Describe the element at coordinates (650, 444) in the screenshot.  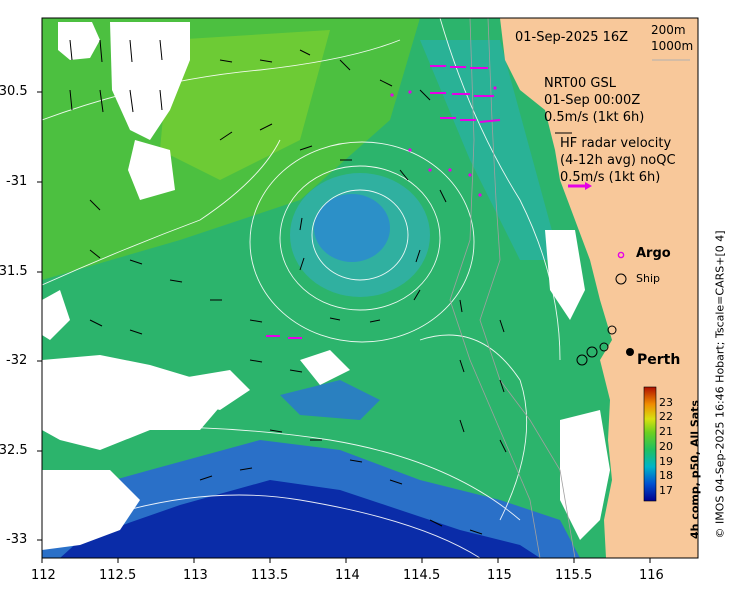
I see `colorbar` at that location.